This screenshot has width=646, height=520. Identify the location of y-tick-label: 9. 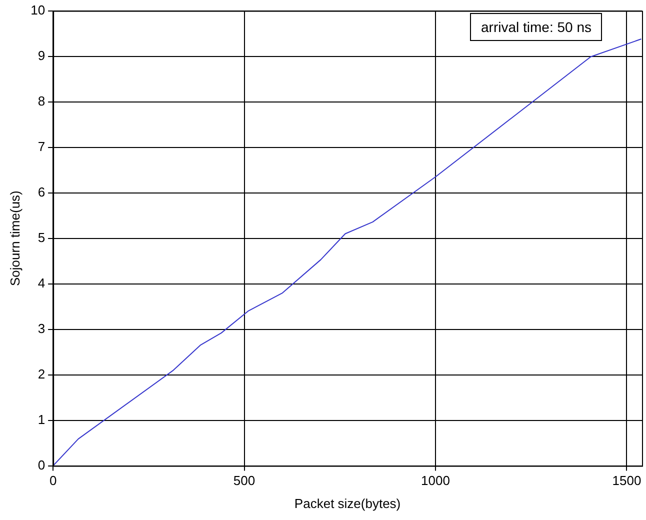
(42, 55).